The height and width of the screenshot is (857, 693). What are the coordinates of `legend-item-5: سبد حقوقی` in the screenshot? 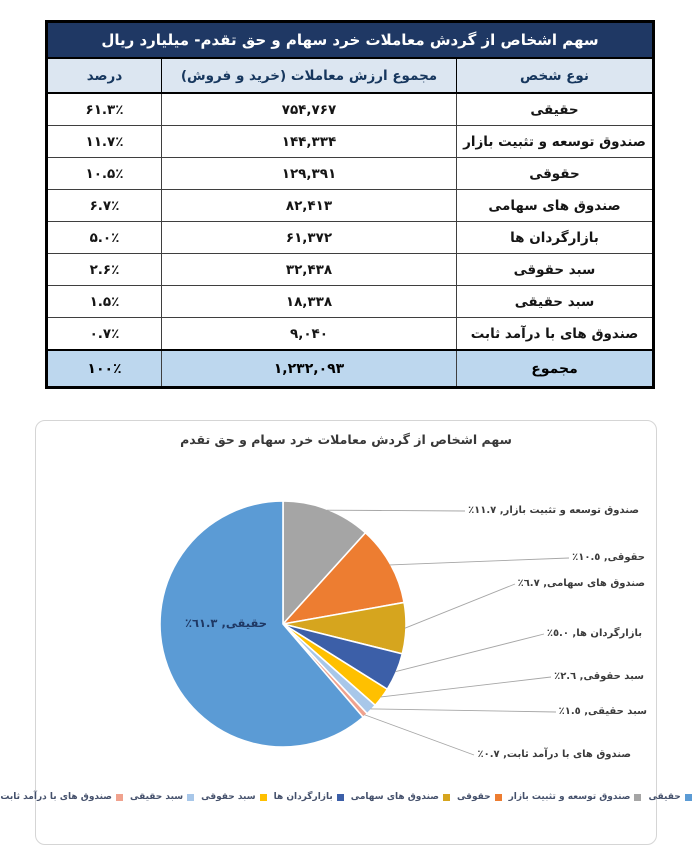 It's located at (234, 797).